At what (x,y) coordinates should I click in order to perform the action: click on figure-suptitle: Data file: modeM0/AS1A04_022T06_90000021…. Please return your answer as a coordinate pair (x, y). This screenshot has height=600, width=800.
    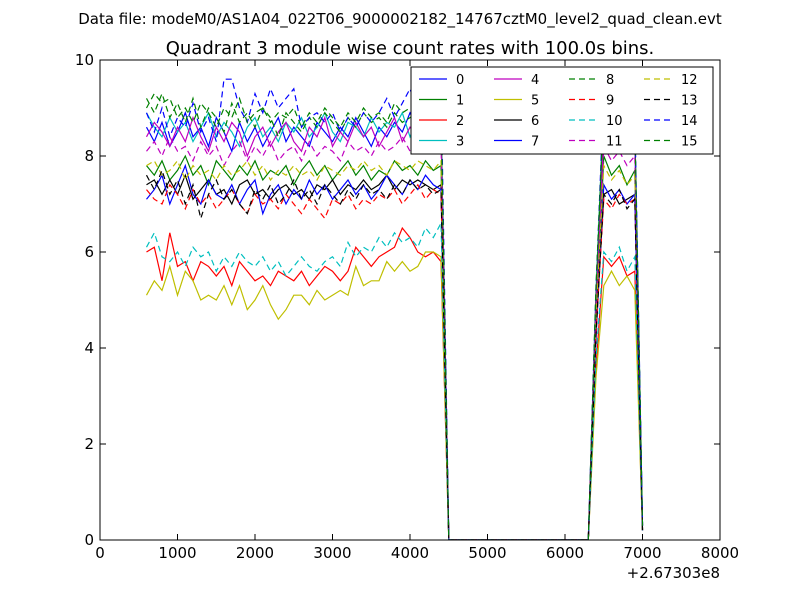
    Looking at the image, I should click on (400, 19).